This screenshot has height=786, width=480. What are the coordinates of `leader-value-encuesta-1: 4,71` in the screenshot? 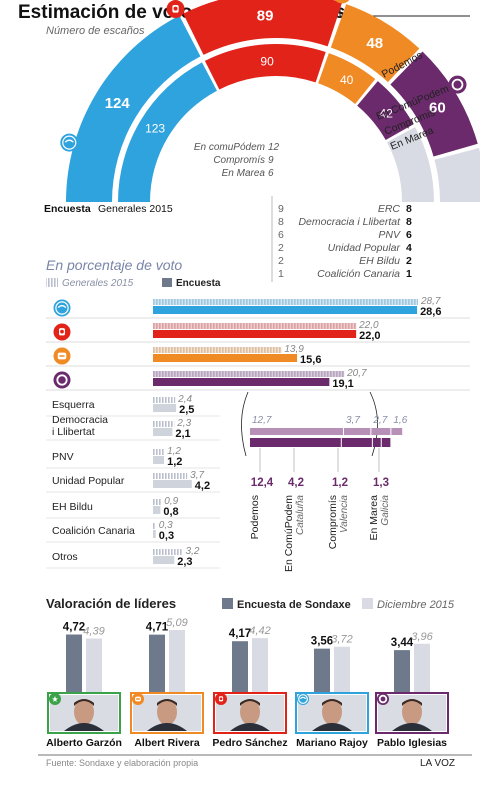 It's located at (157, 628).